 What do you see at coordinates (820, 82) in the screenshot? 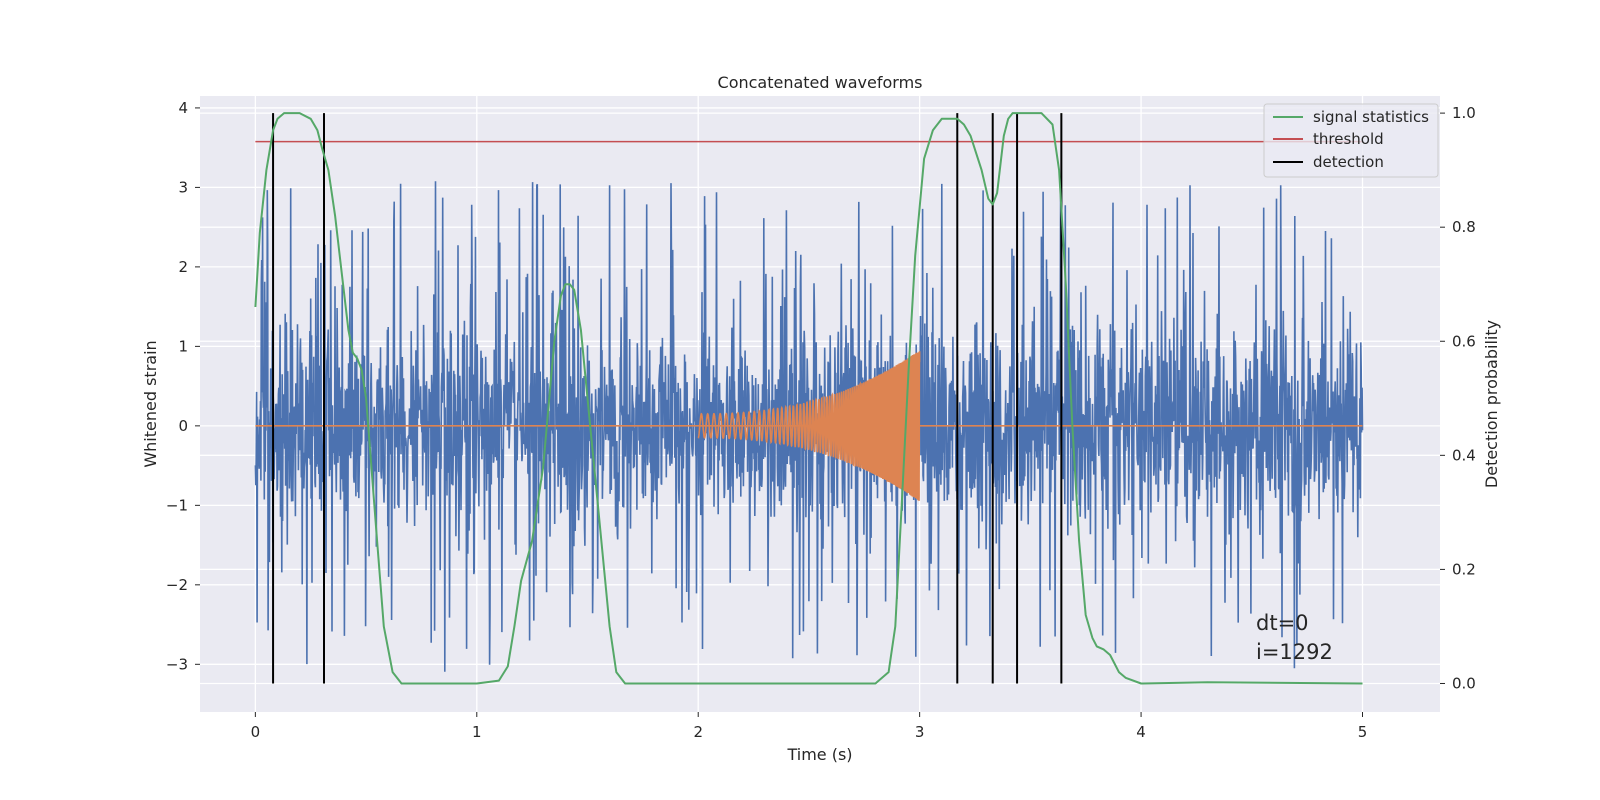
I see `chart-title: Concatenated waveforms` at bounding box center [820, 82].